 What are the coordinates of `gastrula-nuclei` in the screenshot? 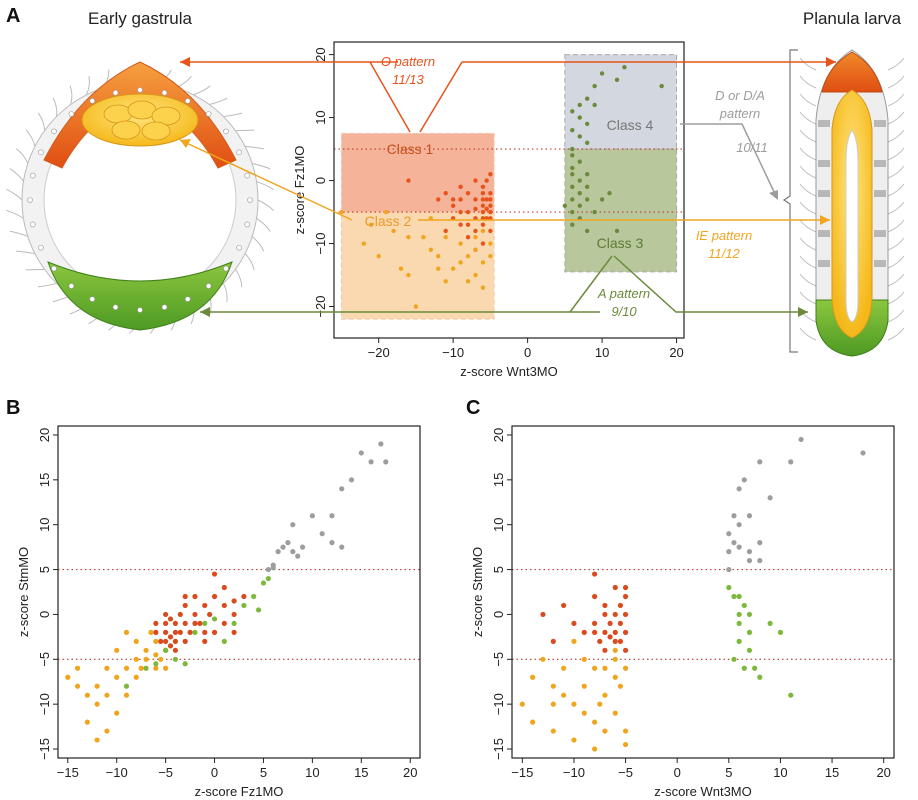 It's located at (140, 200).